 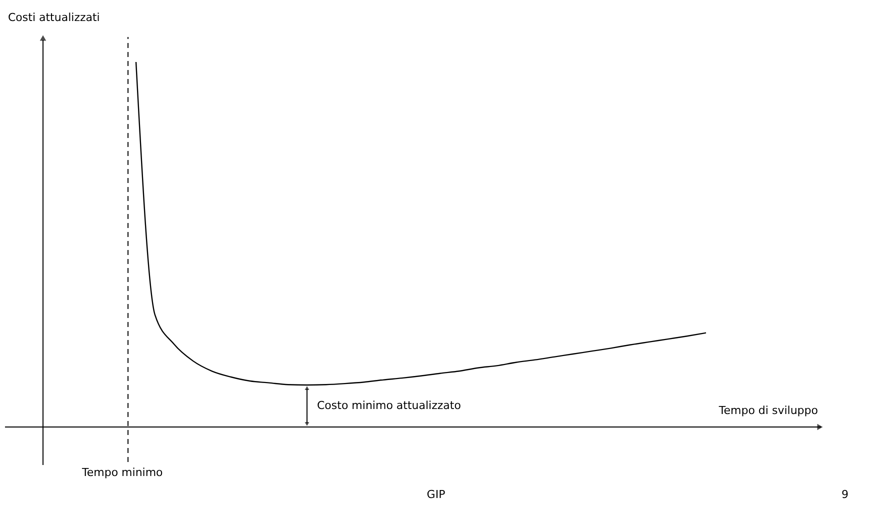 What do you see at coordinates (389, 405) in the screenshot?
I see `annotation: Costo minimo attualizzato` at bounding box center [389, 405].